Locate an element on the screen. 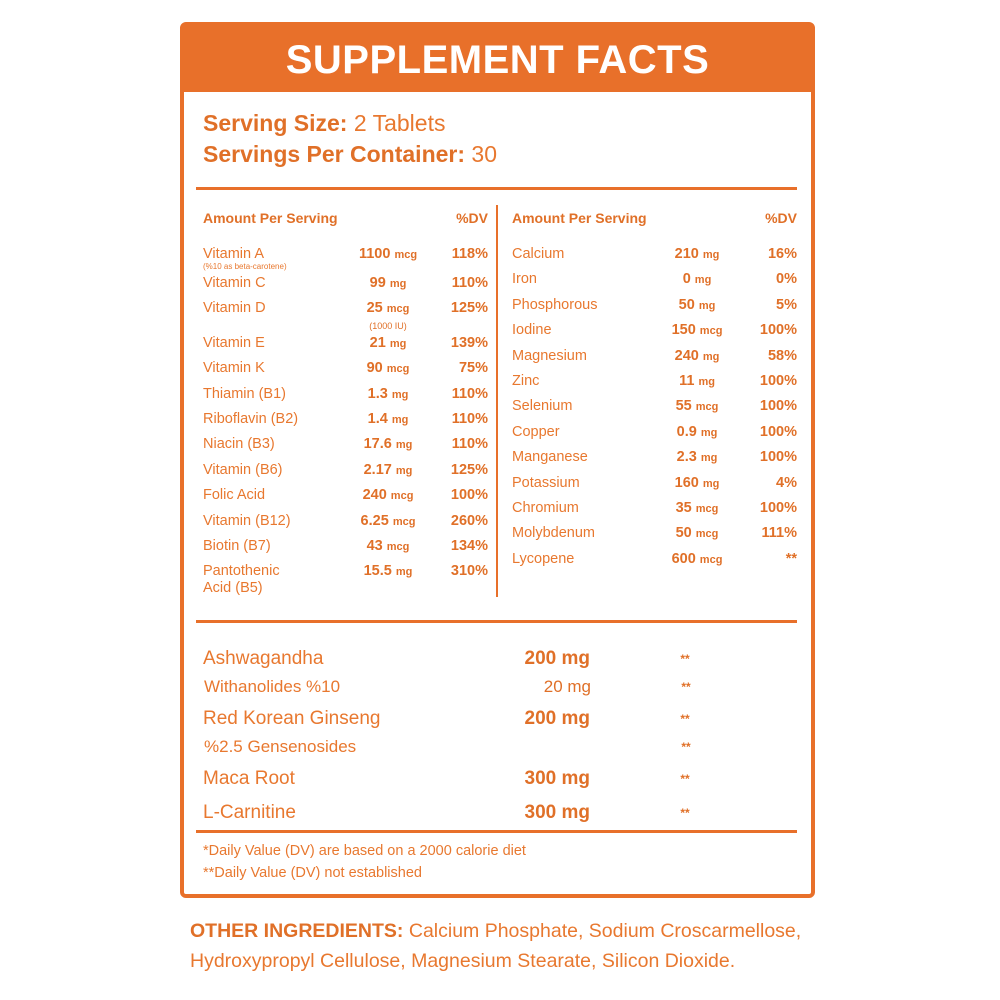 The height and width of the screenshot is (1000, 1000). herb-sub-name: %2.5 Gensenosides is located at coordinates (280, 746).